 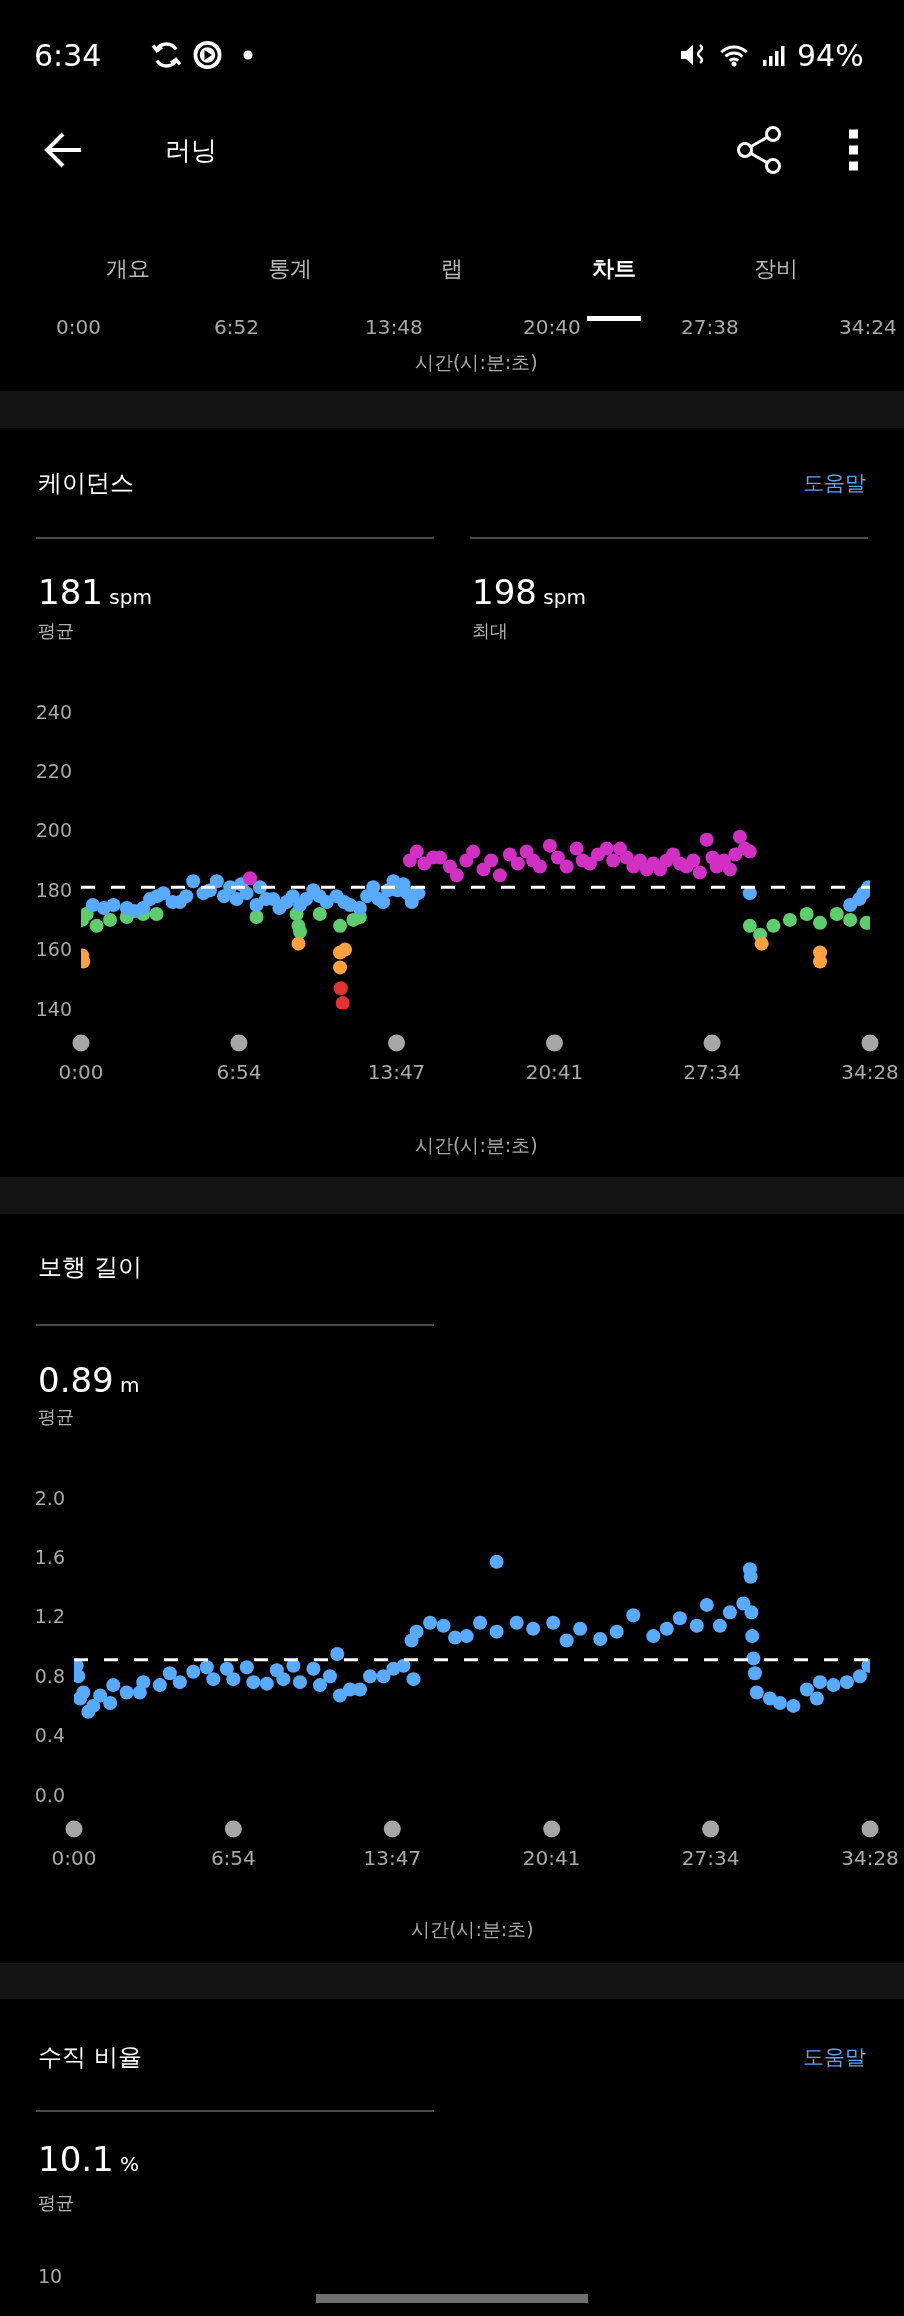 What do you see at coordinates (78, 327) in the screenshot?
I see `text: 0:00` at bounding box center [78, 327].